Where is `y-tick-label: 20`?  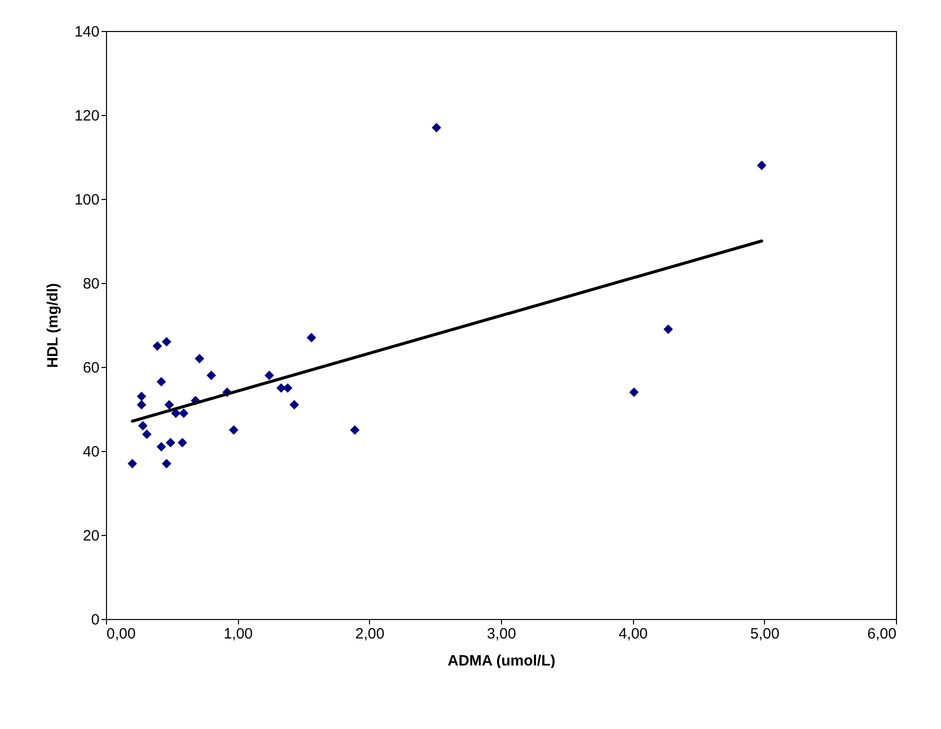
y-tick-label: 20 is located at coordinates (91, 536).